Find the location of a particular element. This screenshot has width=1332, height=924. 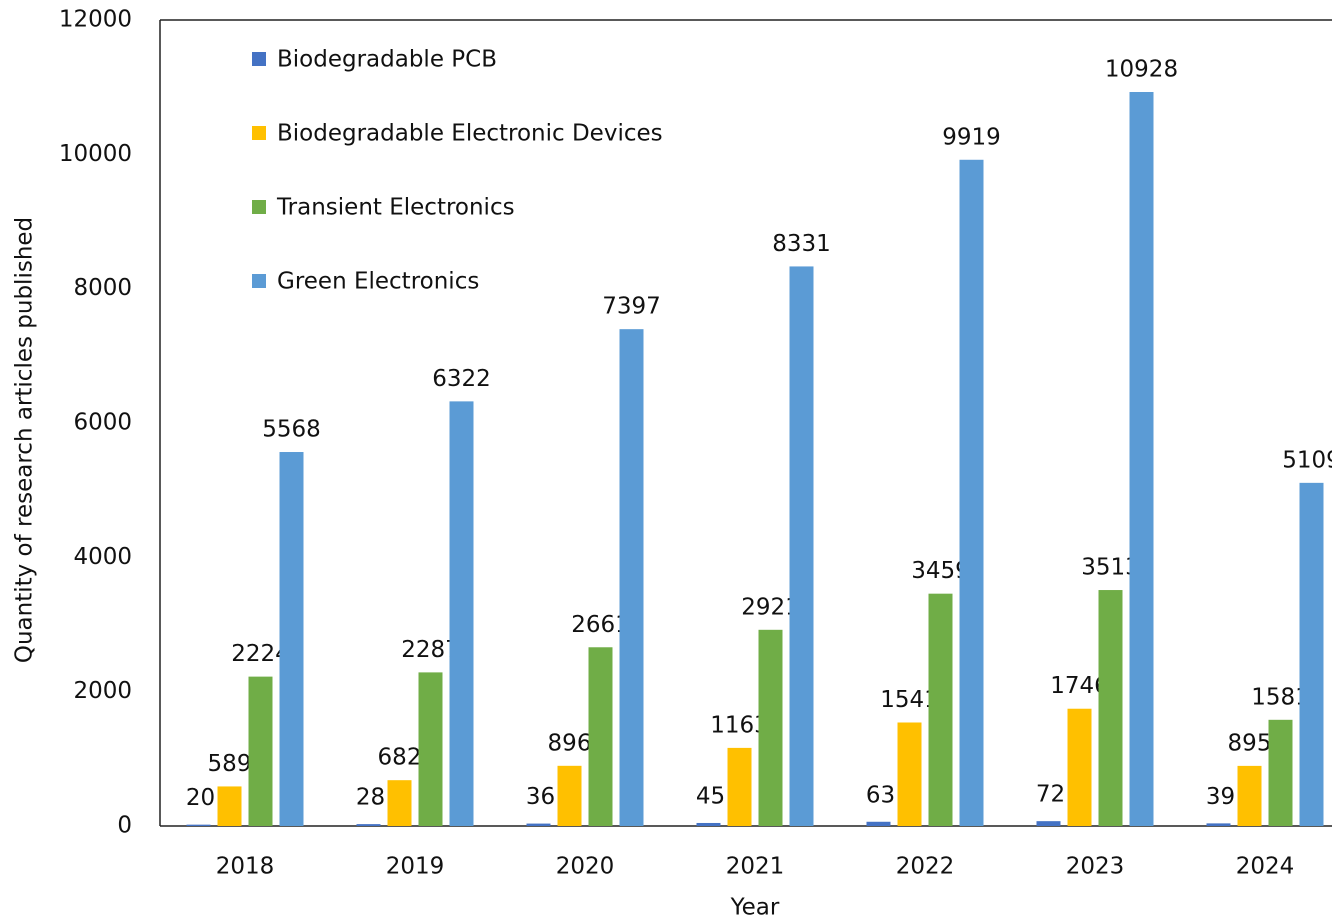

y-tick-label: 0 is located at coordinates (124, 826).